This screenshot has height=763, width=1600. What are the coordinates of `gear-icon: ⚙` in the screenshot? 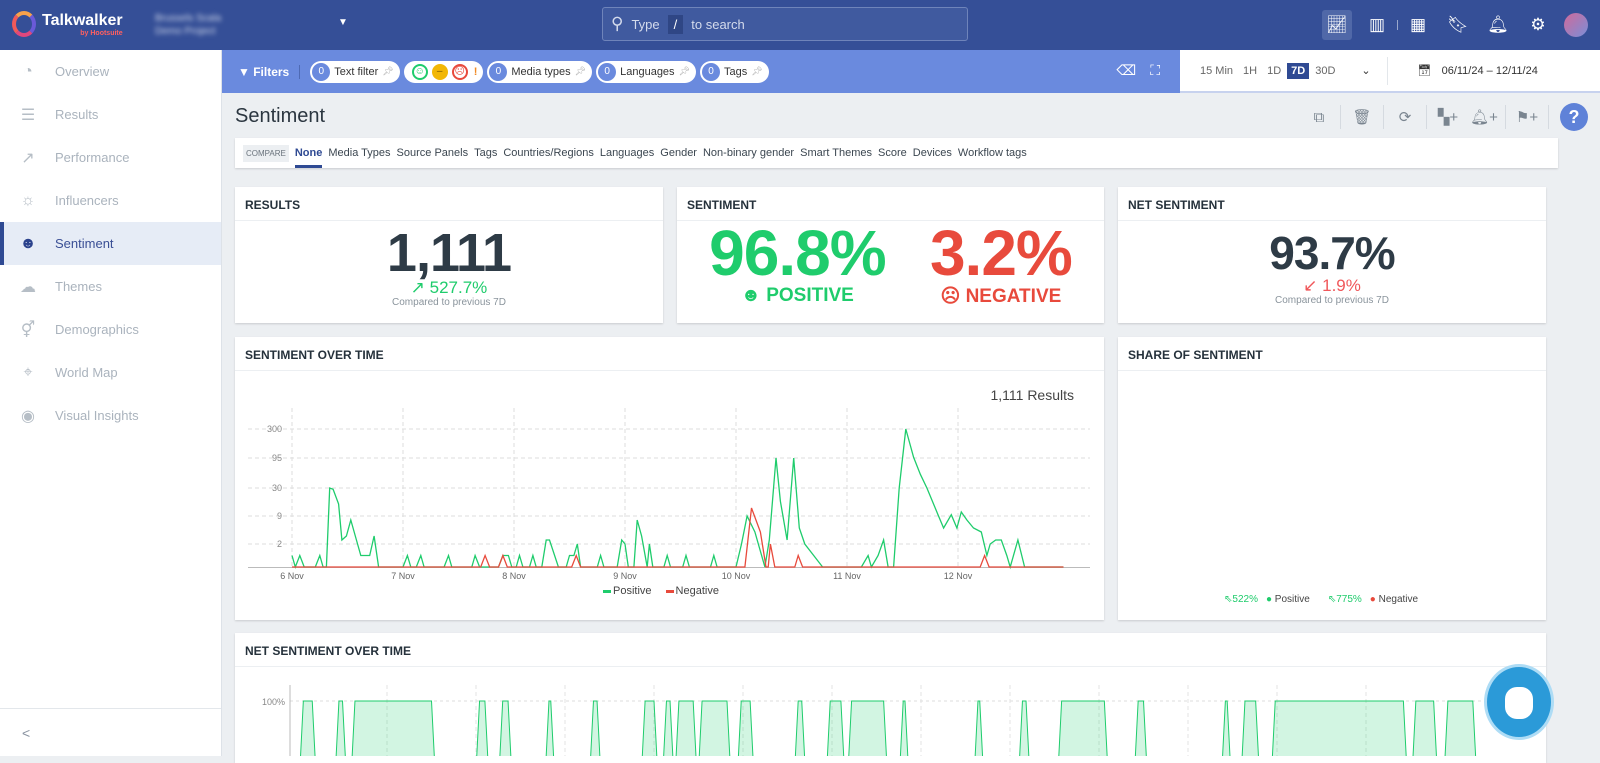 It's located at (1538, 24).